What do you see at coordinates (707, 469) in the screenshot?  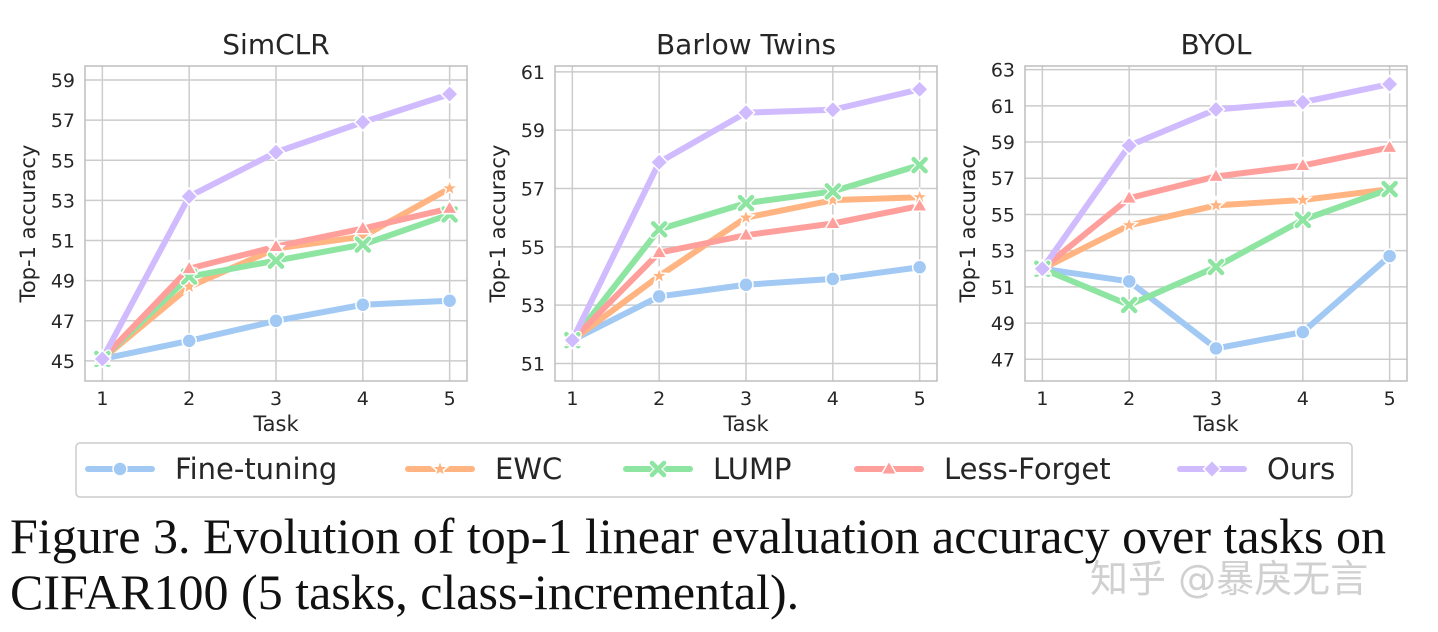 I see `legend-item-lump: LUMP` at bounding box center [707, 469].